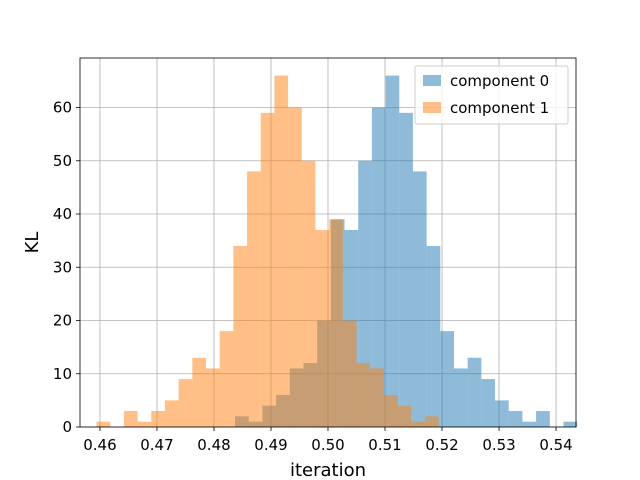 This screenshot has width=640, height=480. I want to click on legend-label-component-1: component 1, so click(499, 108).